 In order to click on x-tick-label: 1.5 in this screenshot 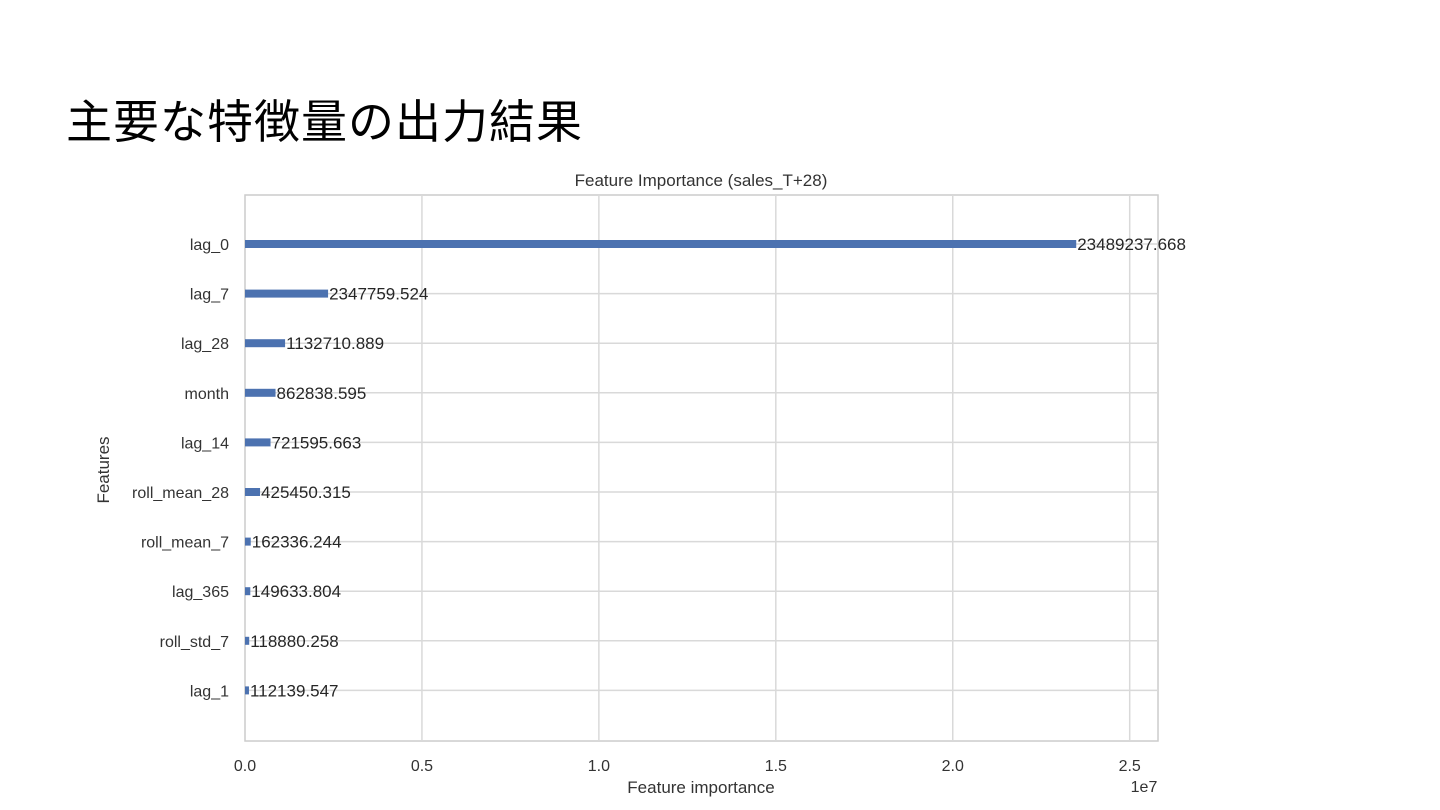, I will do `click(776, 766)`.